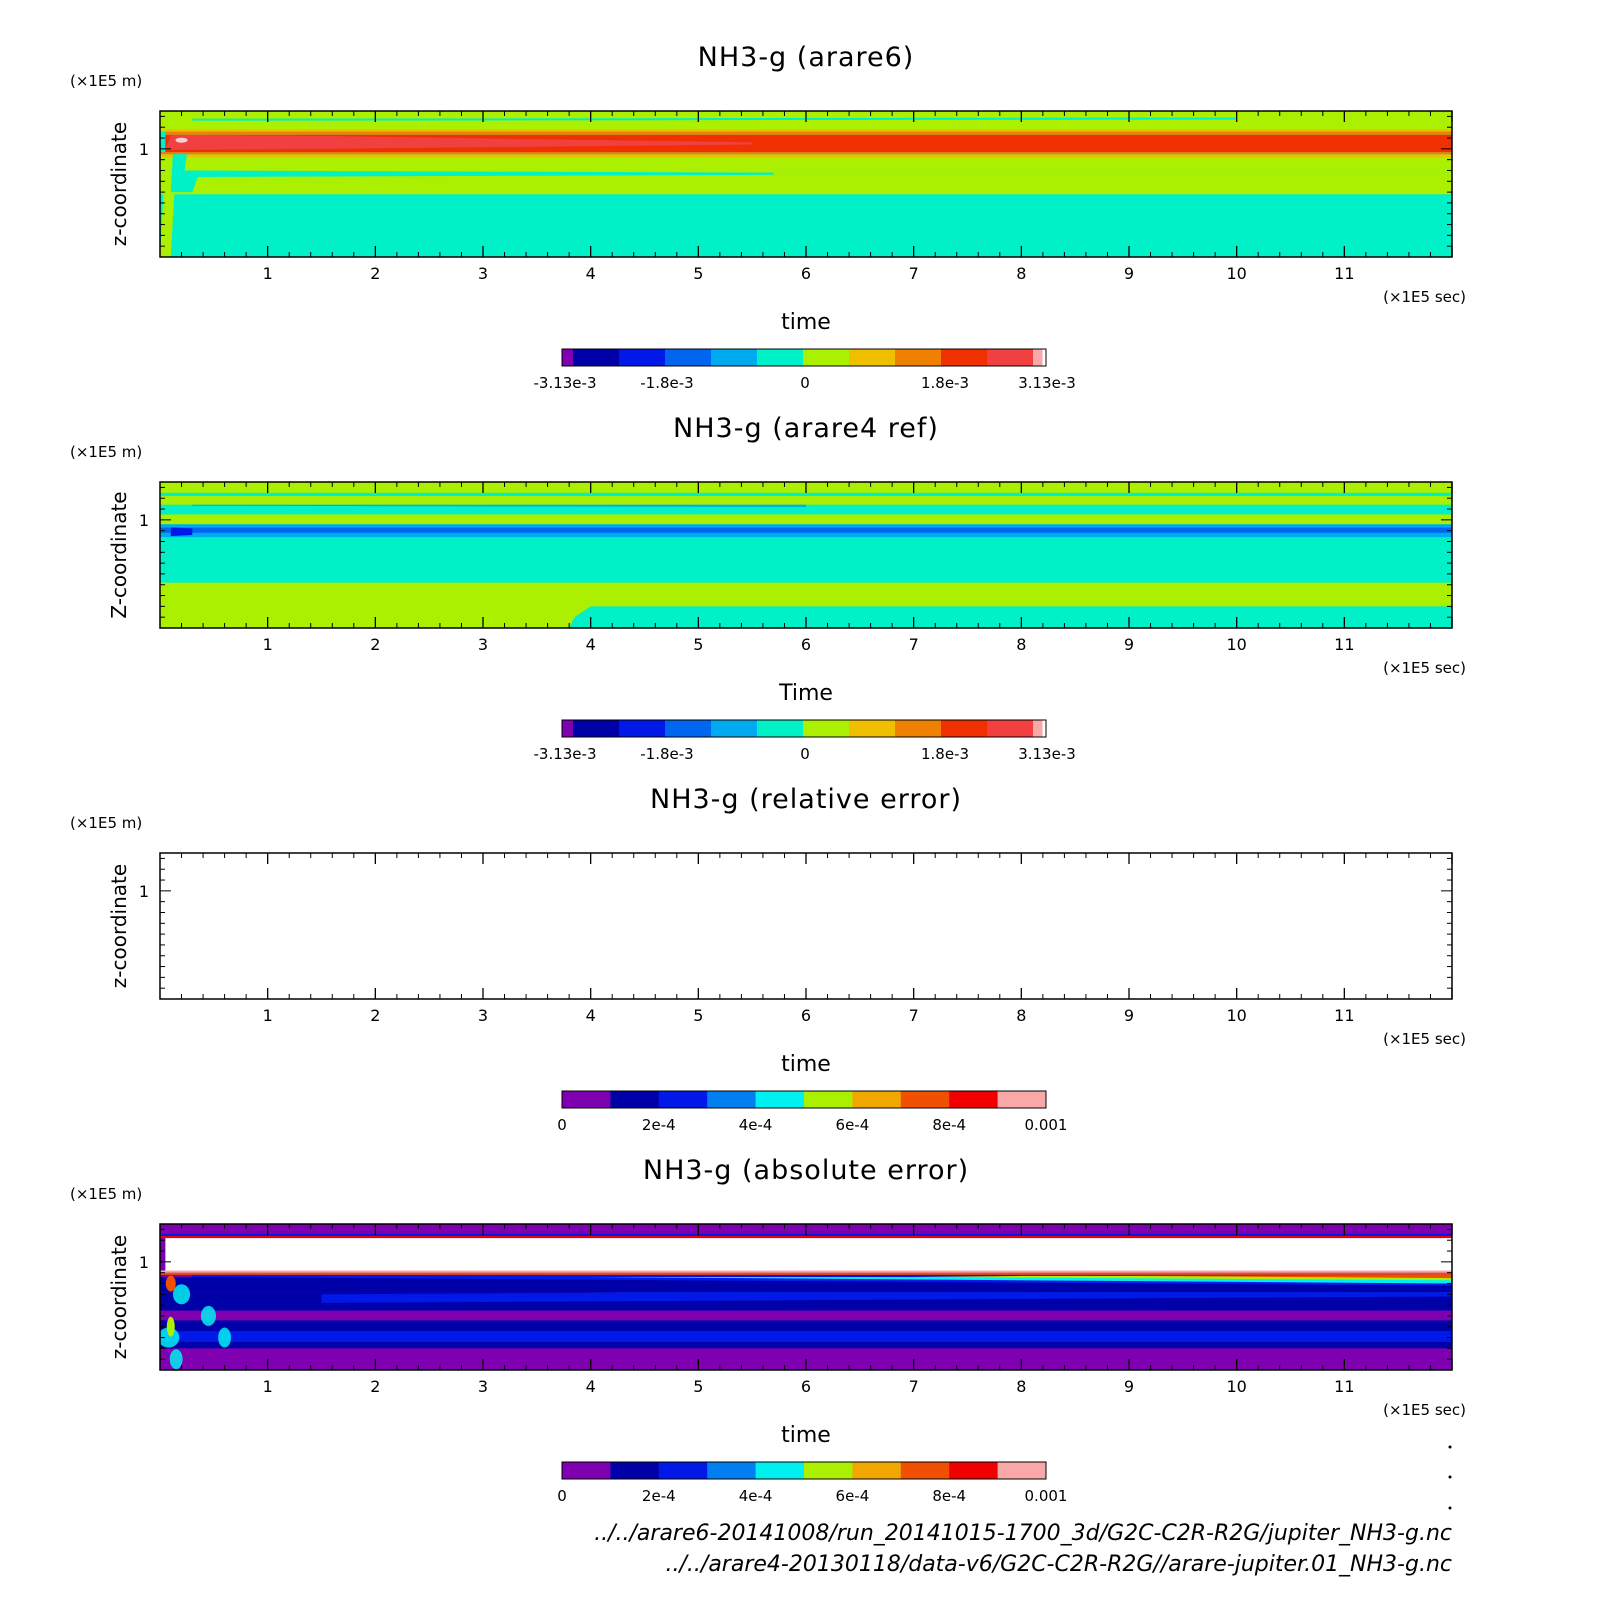  What do you see at coordinates (119, 554) in the screenshot?
I see `y-axis-label: Z-coordinate` at bounding box center [119, 554].